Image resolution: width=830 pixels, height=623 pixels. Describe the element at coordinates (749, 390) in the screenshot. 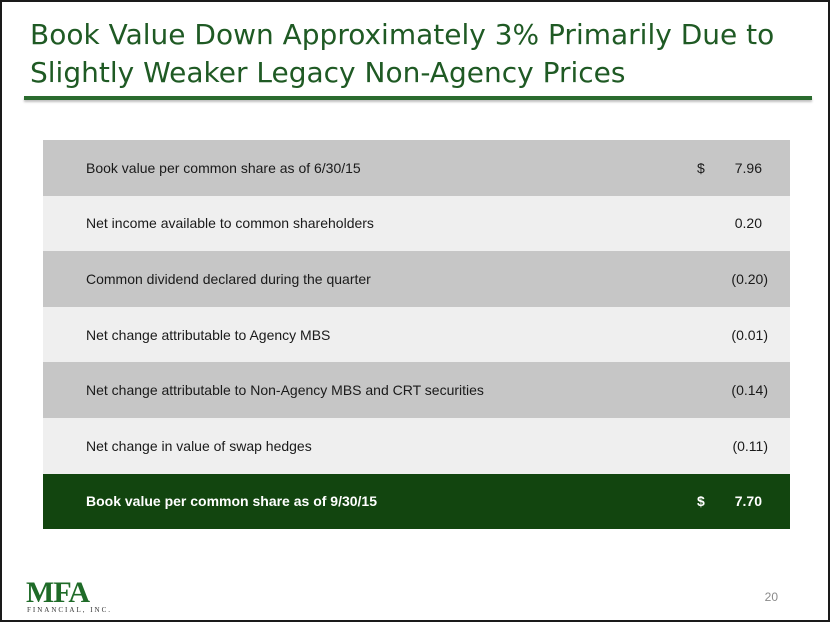

I see `row-value: (0.14)` at that location.